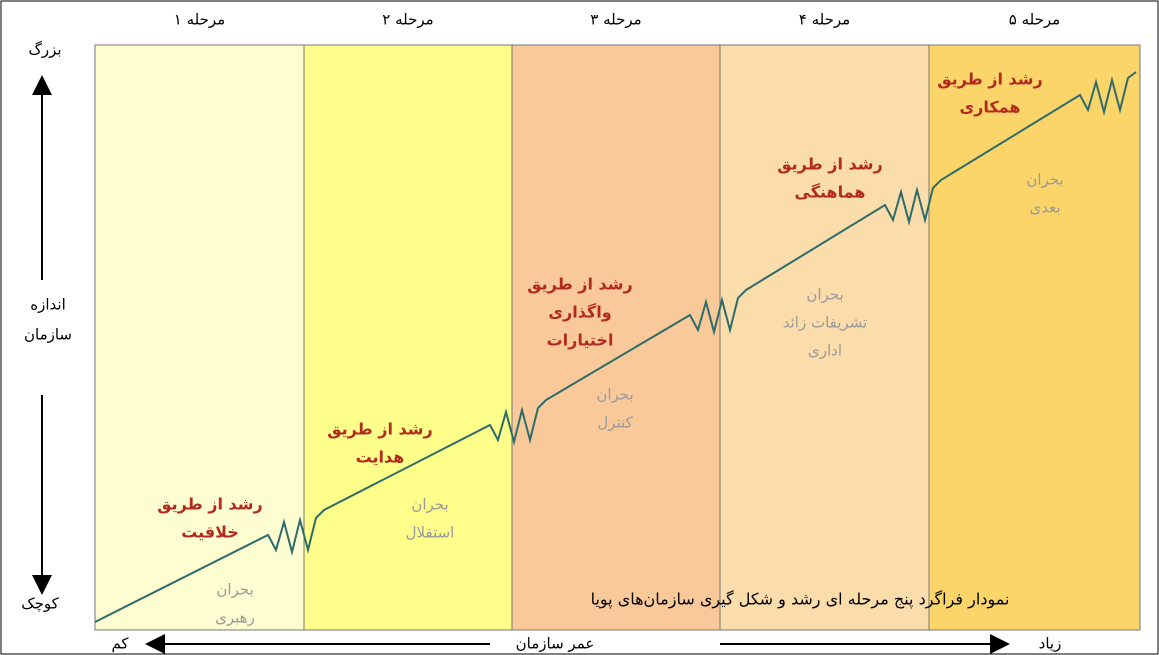 Image resolution: width=1159 pixels, height=655 pixels. Describe the element at coordinates (555, 644) in the screenshot. I see `x-label: عمر سازمان` at that location.